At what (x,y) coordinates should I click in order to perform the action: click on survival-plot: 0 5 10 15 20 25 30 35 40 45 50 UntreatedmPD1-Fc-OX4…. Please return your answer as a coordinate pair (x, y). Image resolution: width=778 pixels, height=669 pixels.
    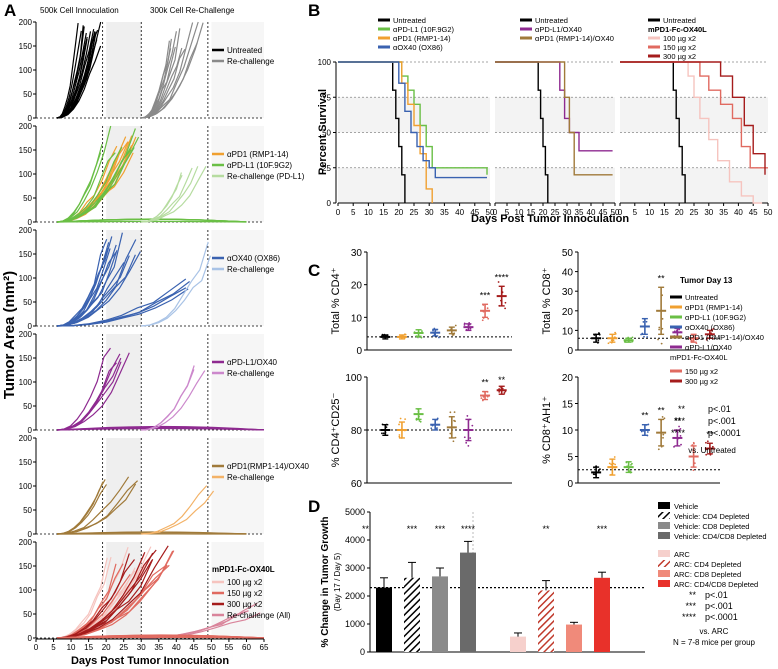
    Looking at the image, I should click on (695, 116).